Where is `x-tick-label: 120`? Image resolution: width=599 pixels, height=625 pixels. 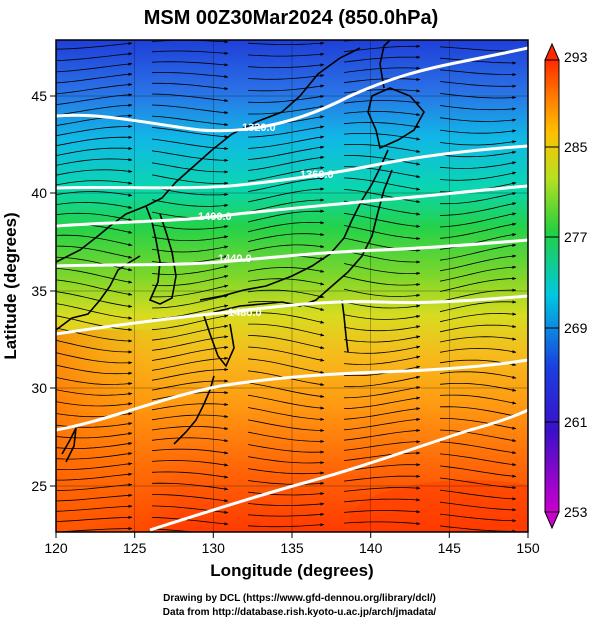 x-tick-label: 120 is located at coordinates (56, 548).